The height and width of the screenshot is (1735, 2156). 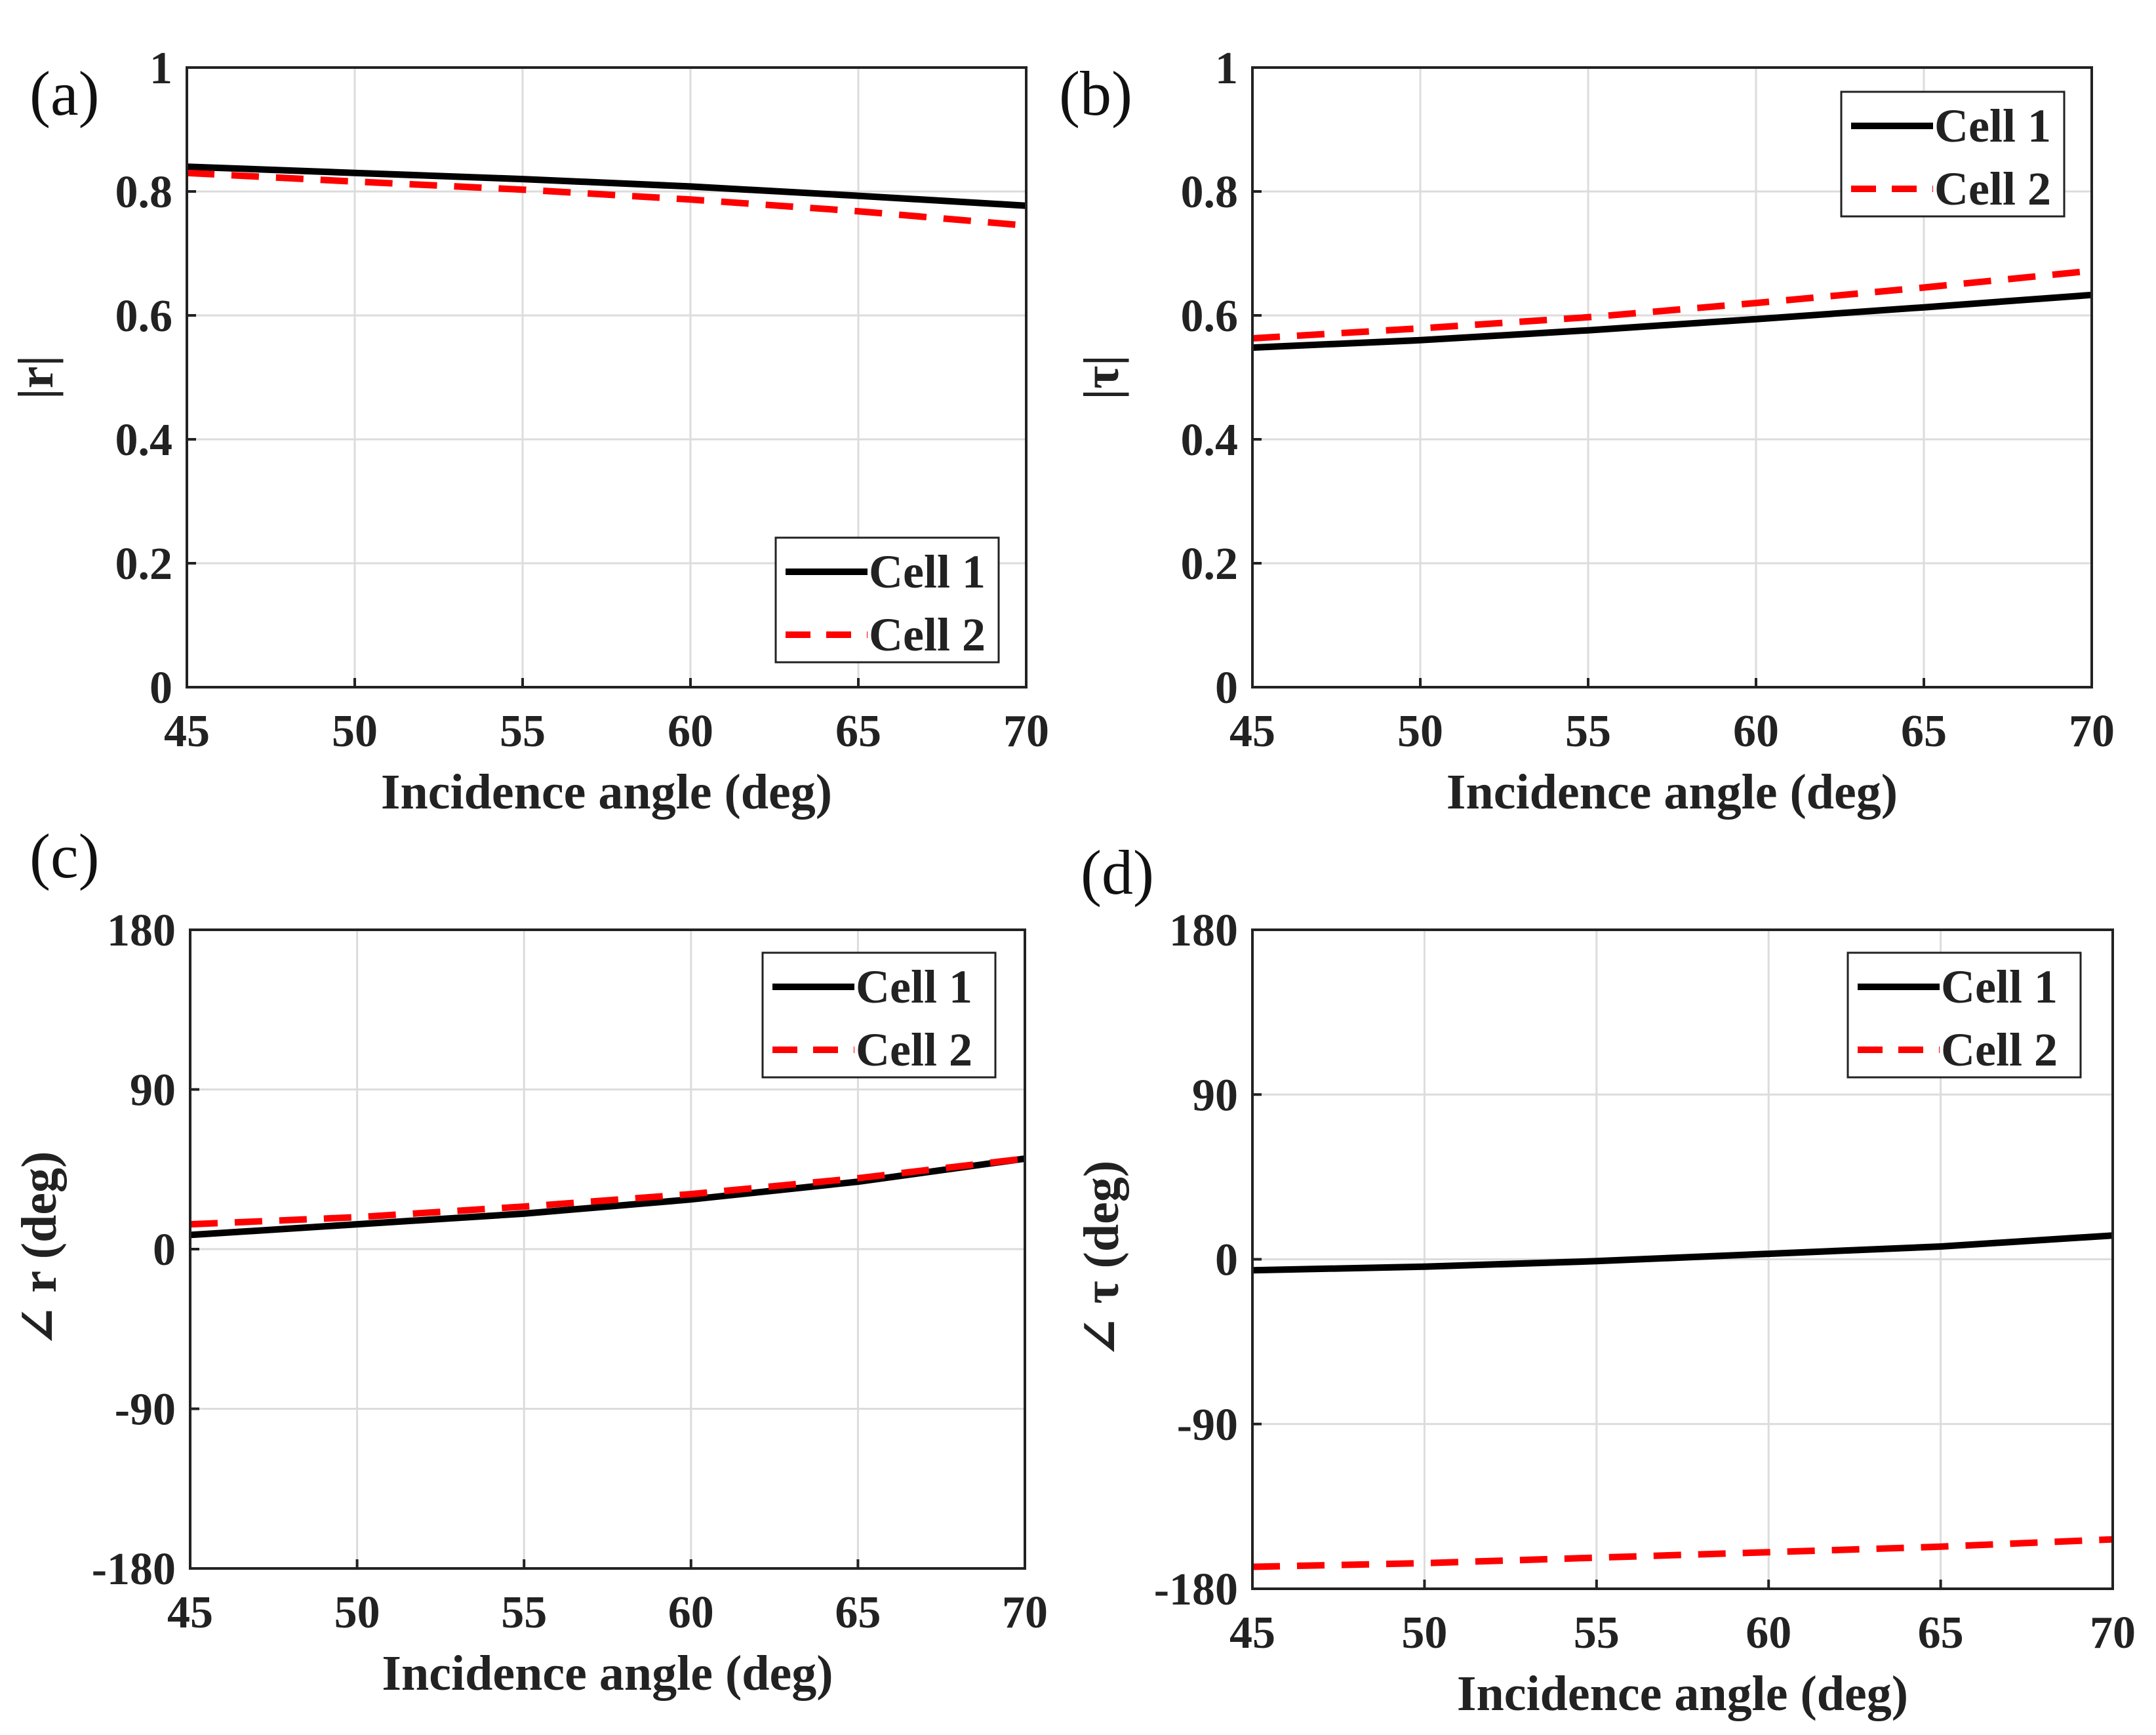 I want to click on y-tick-label-b: 0, so click(x=1226, y=688).